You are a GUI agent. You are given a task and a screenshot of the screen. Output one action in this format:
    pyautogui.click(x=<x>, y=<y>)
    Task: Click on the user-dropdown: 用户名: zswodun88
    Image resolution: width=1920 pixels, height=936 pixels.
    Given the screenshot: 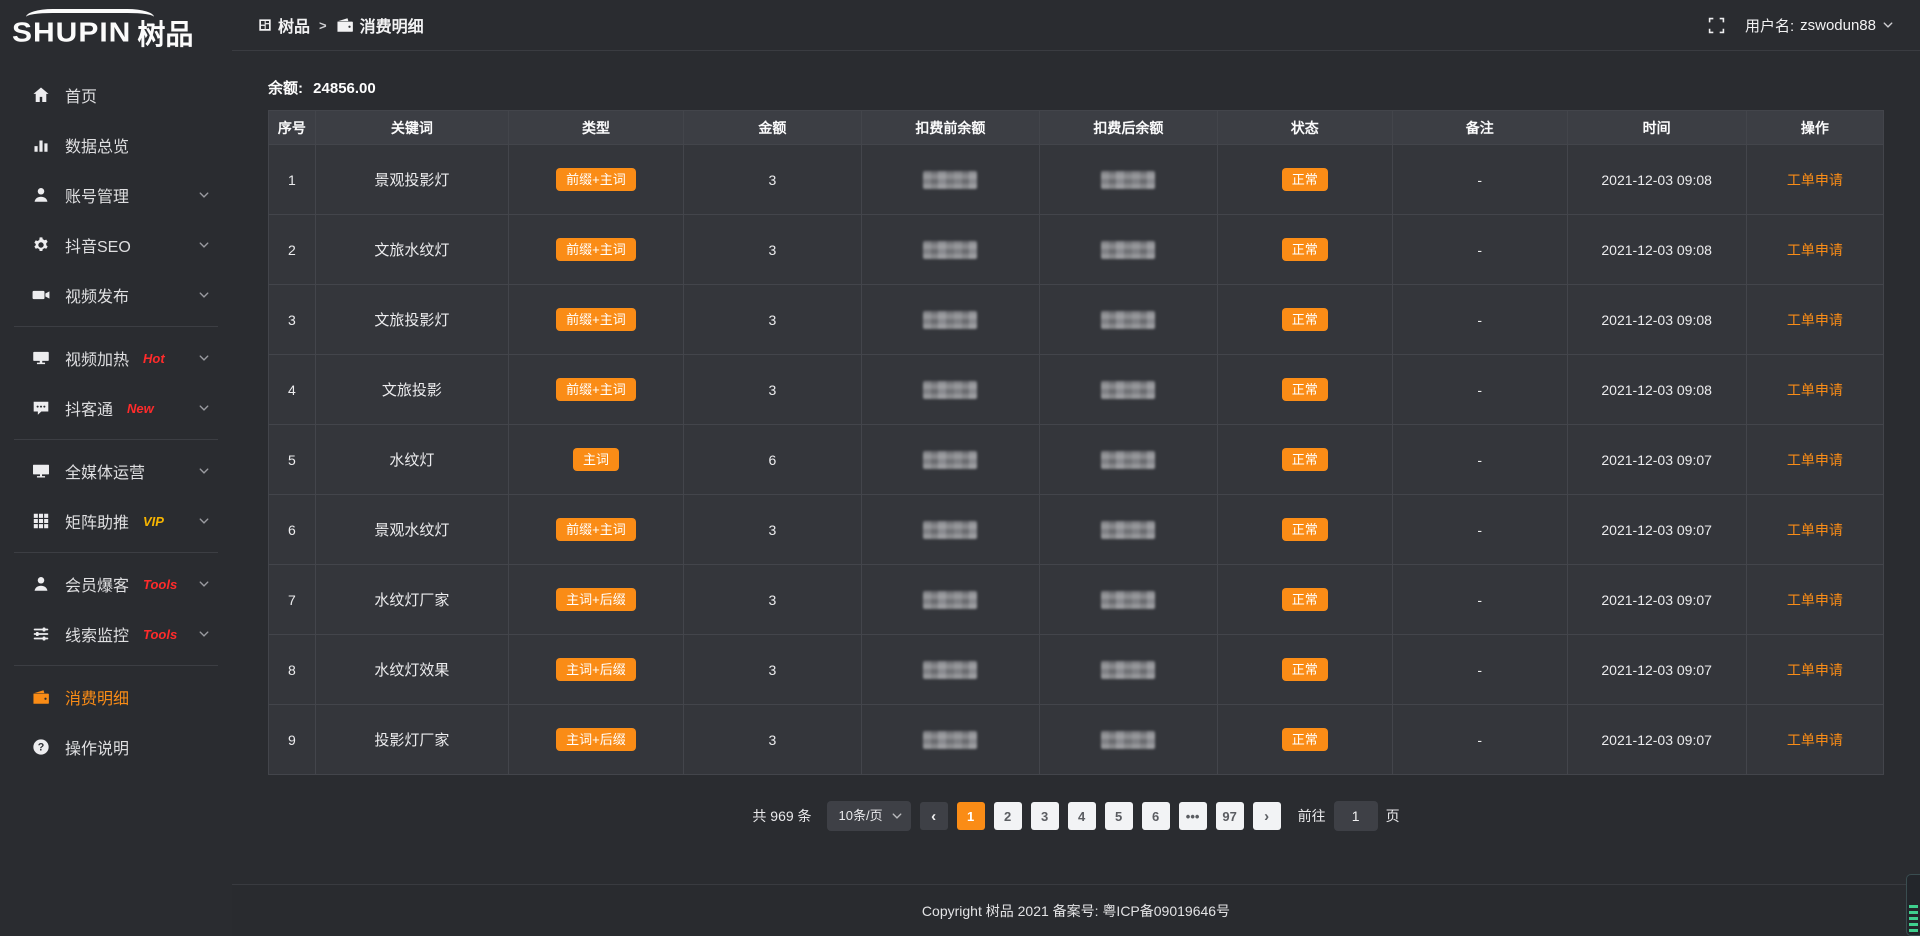 What is the action you would take?
    pyautogui.click(x=1819, y=25)
    